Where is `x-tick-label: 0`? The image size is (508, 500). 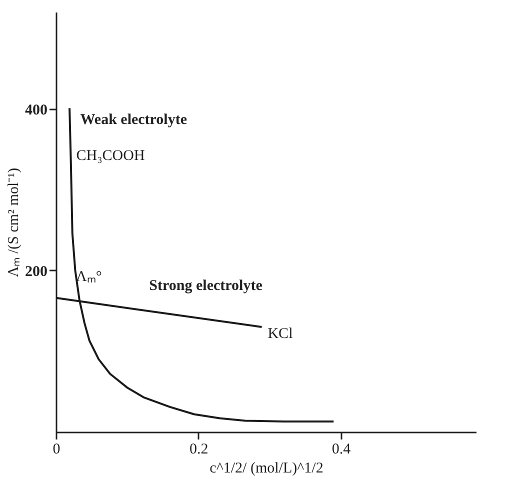
x-tick-label: 0 is located at coordinates (56, 450).